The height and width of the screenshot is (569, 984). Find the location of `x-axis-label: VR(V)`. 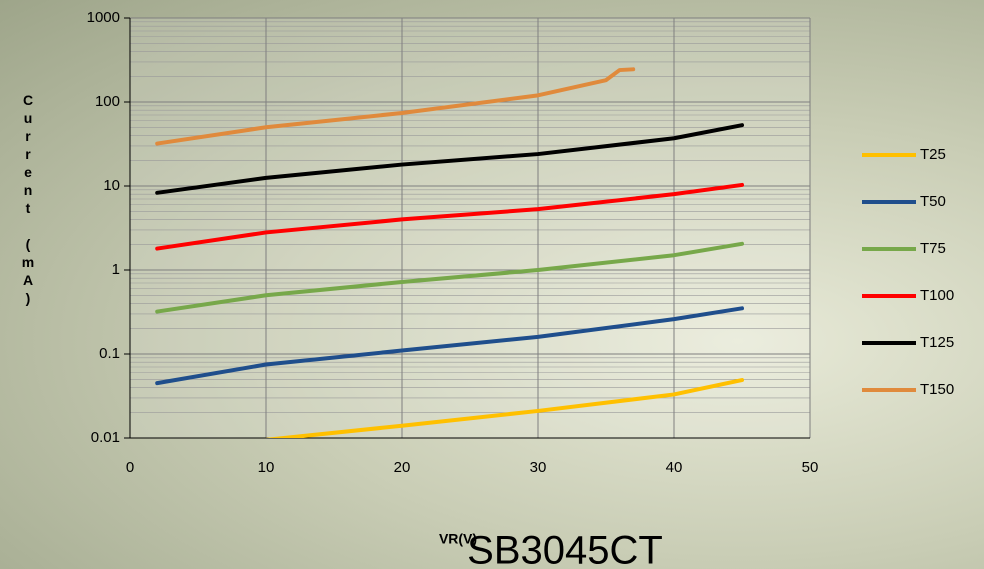

x-axis-label: VR(V) is located at coordinates (458, 539).